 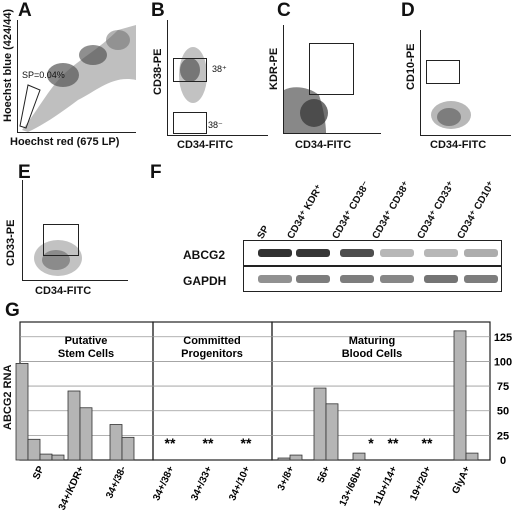 What do you see at coordinates (436, 210) in the screenshot?
I see `lane-label-33pos: CD34⁺ CD33⁺` at bounding box center [436, 210].